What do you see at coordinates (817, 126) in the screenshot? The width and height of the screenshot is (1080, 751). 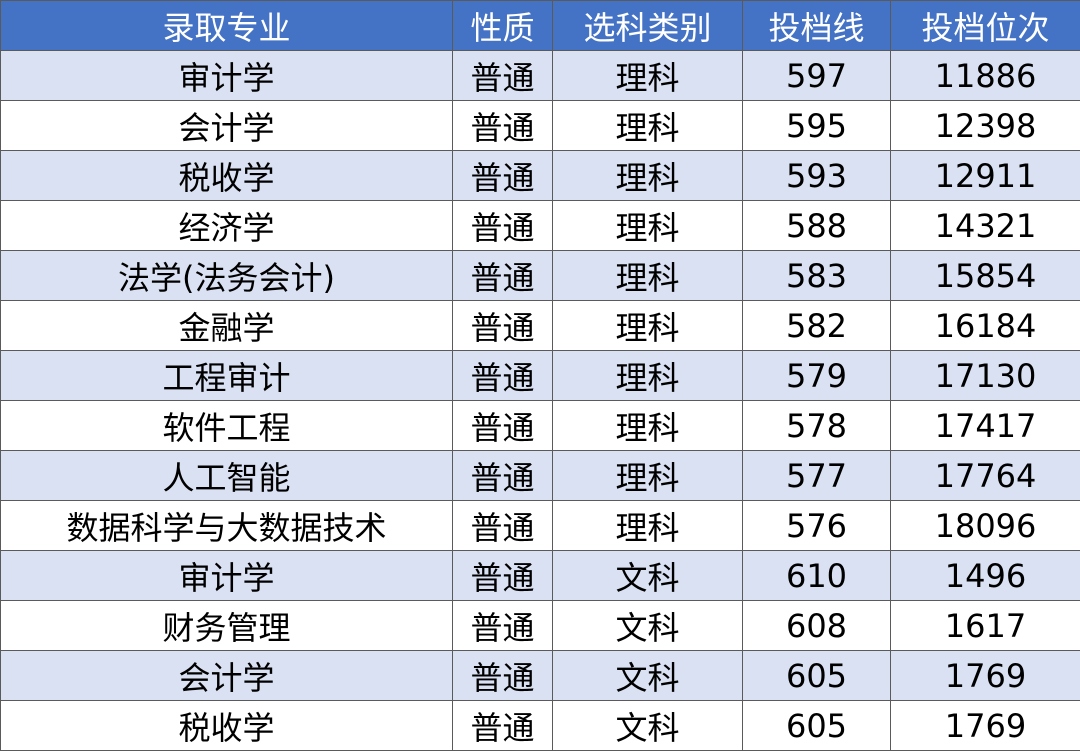 I see `cell-cutoff-score: 595` at bounding box center [817, 126].